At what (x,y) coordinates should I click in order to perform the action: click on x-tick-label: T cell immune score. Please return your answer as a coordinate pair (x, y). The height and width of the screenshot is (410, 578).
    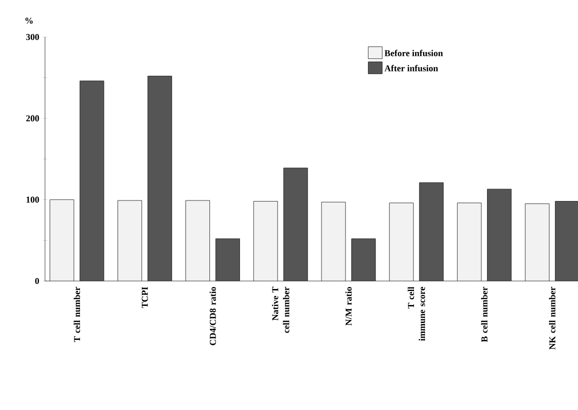
    Looking at the image, I should click on (417, 313).